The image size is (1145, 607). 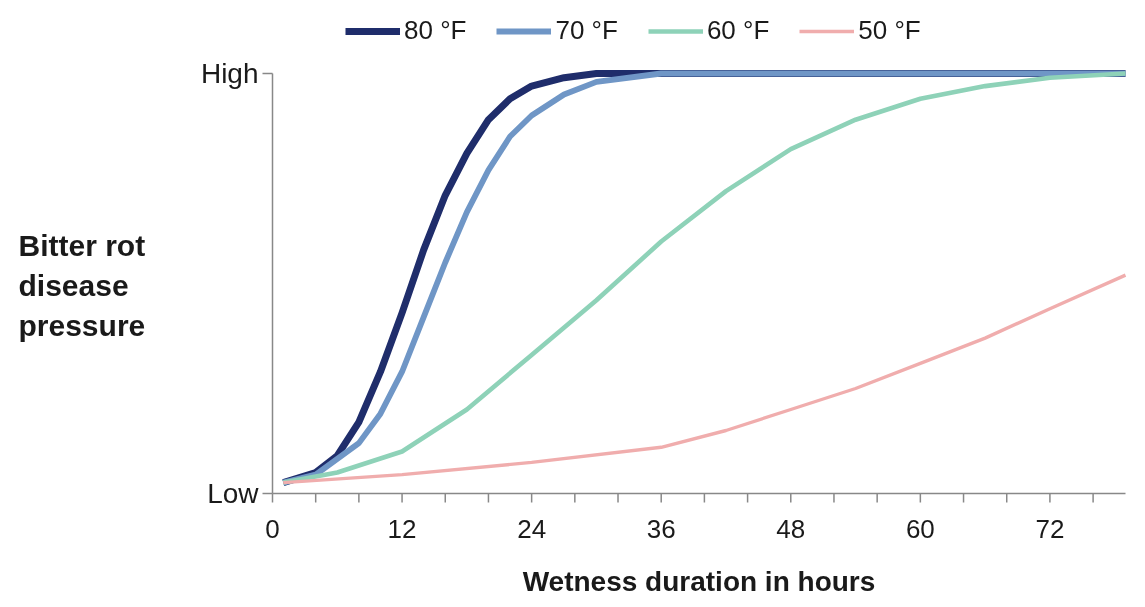 What do you see at coordinates (920, 528) in the screenshot?
I see `x-tick-label: 60` at bounding box center [920, 528].